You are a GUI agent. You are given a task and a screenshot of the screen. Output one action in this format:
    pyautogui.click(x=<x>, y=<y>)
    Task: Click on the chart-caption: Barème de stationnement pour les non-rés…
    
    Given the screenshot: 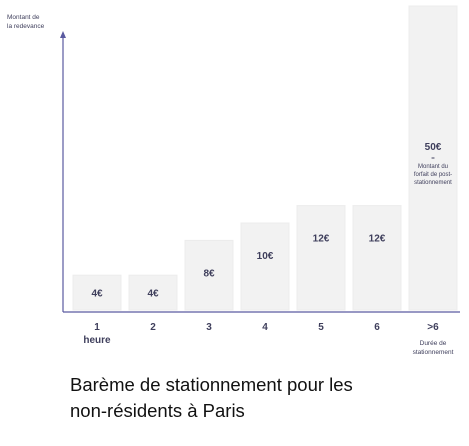 What is the action you would take?
    pyautogui.click(x=265, y=398)
    